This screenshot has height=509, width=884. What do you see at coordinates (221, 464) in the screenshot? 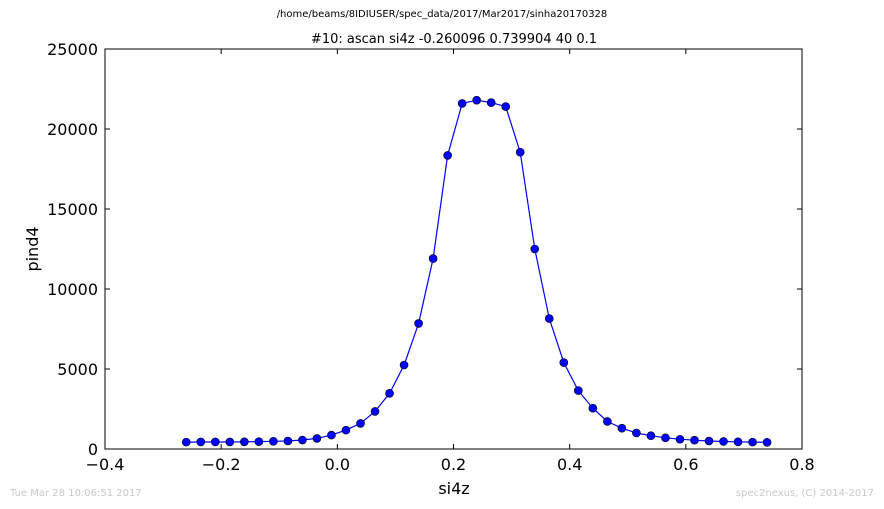
I see `x-tick-label: −0.2` at bounding box center [221, 464].